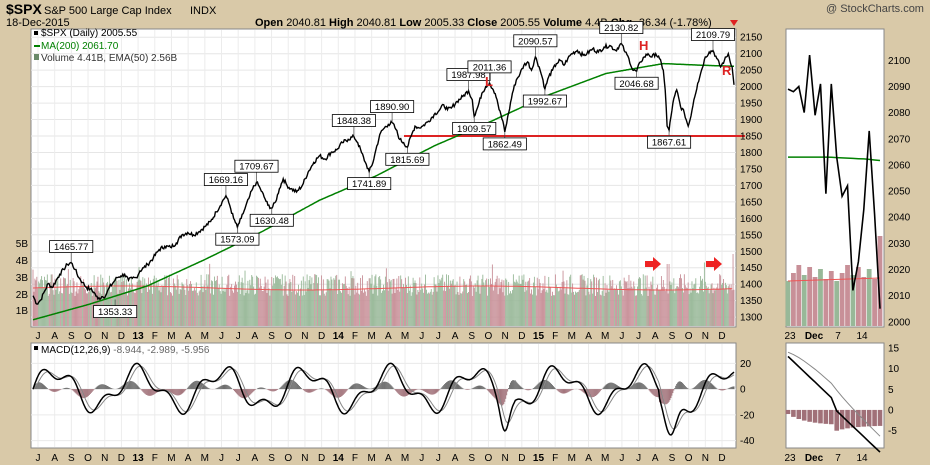 Image resolution: width=930 pixels, height=465 pixels. Describe the element at coordinates (751, 87) in the screenshot. I see `price-tick-label: 2000` at that location.